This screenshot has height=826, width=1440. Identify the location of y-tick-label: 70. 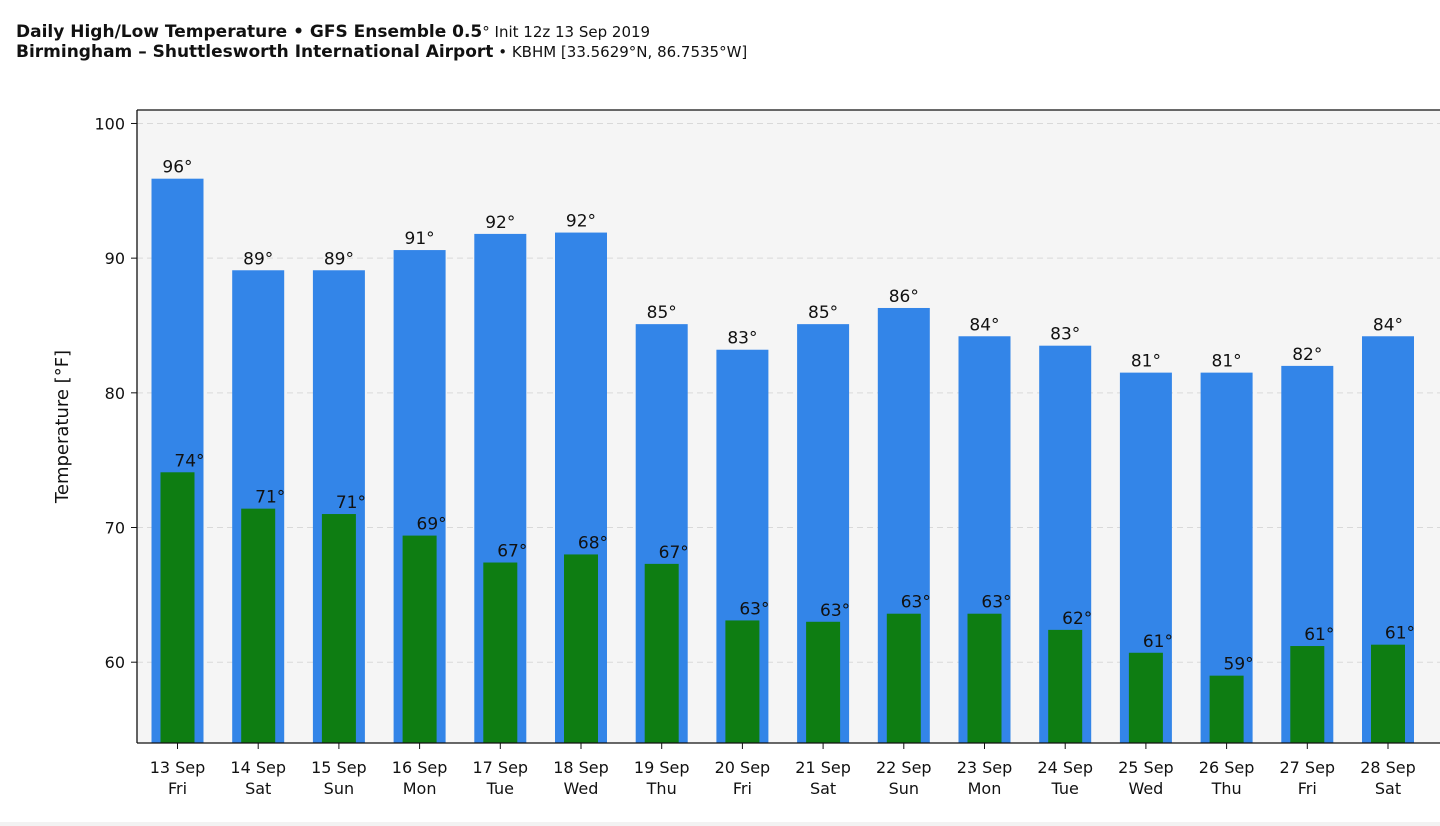
(115, 528).